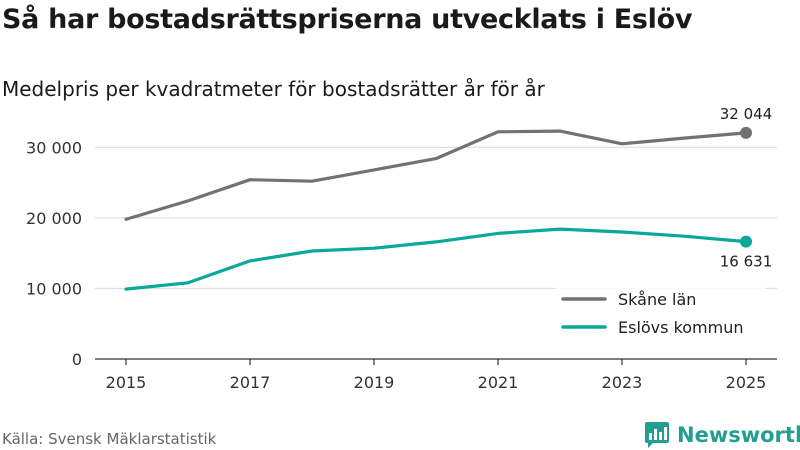  I want to click on endpoint-eslov, so click(746, 241).